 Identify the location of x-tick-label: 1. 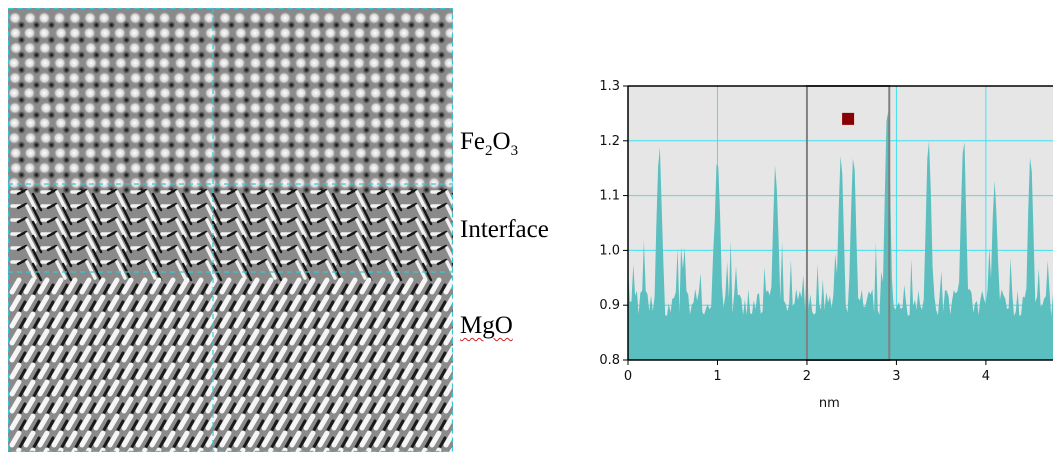
(717, 376).